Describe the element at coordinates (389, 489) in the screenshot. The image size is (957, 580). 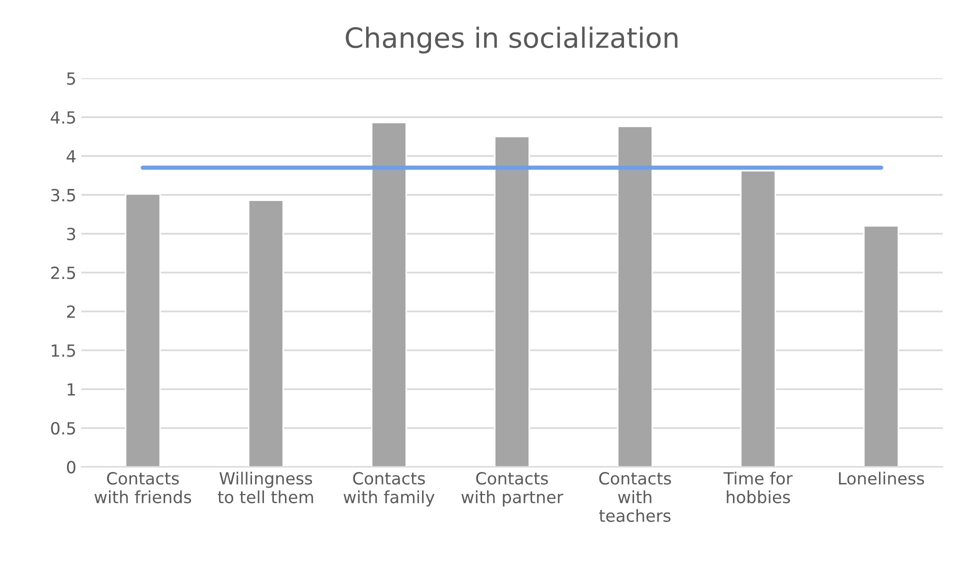
I see `x-tick-label: Contacts with family` at that location.